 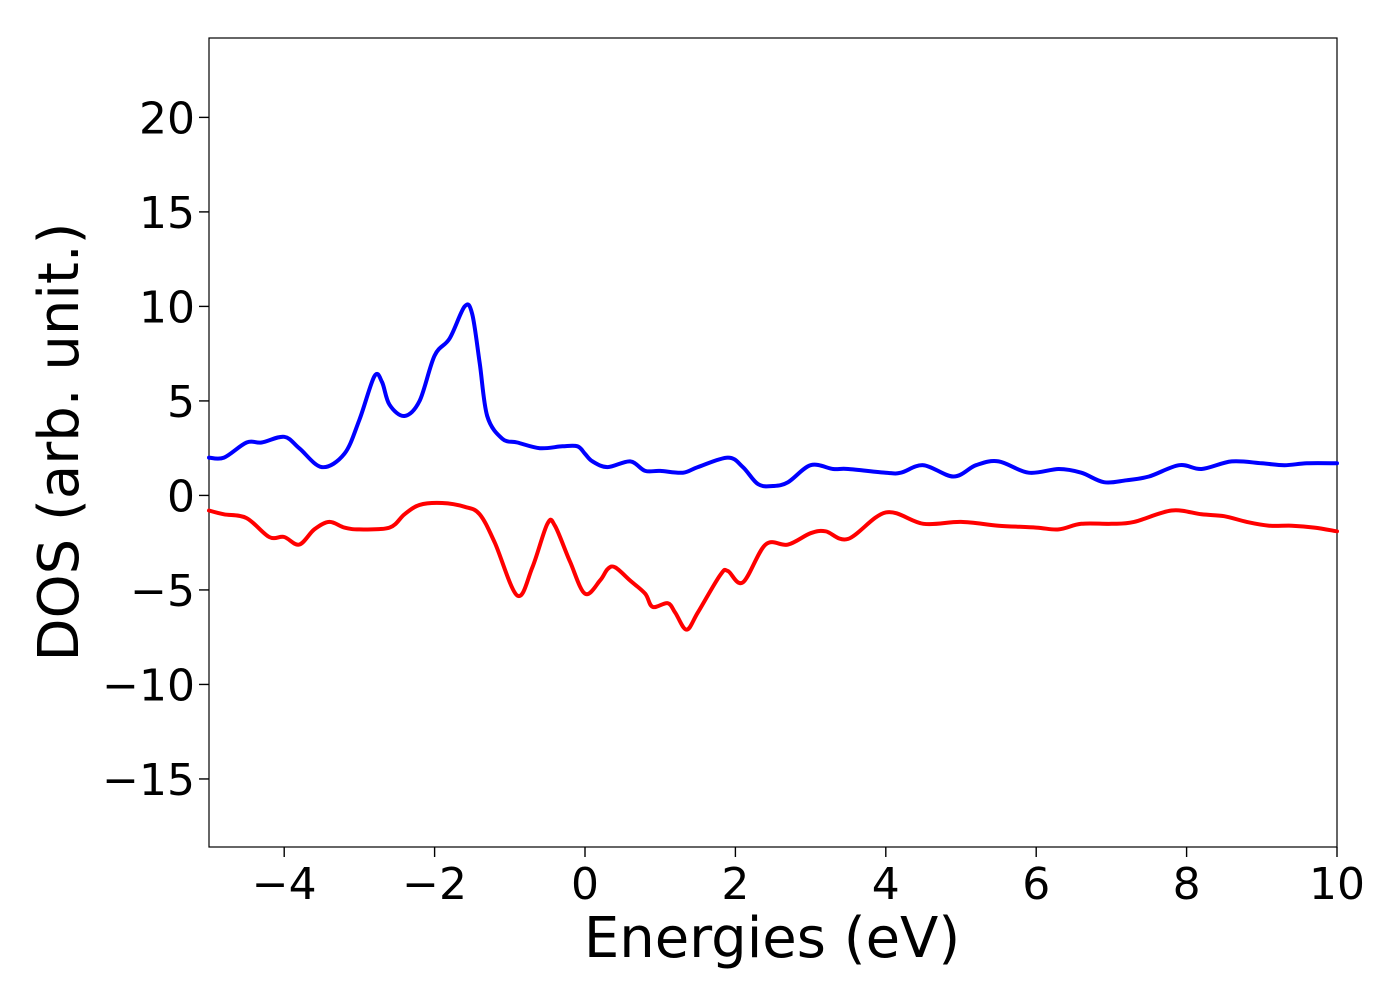 What do you see at coordinates (1036, 884) in the screenshot?
I see `x-tick-label: 6` at bounding box center [1036, 884].